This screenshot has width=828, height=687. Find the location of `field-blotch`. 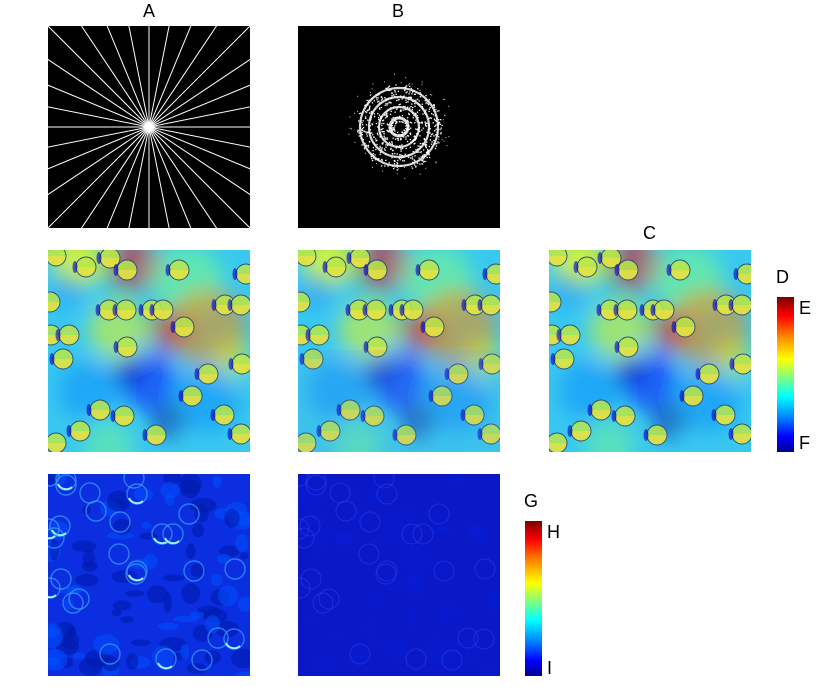

field-blotch is located at coordinates (108, 436).